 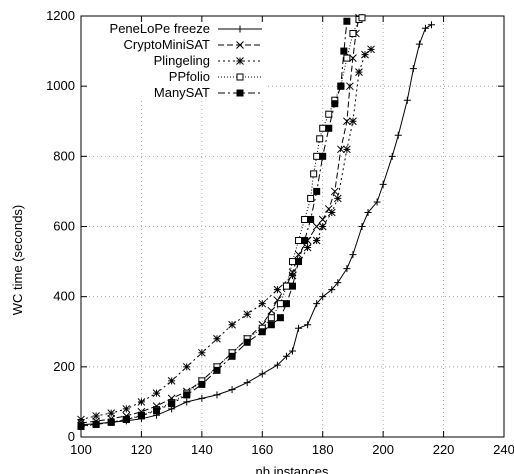 I want to click on y-tick-label: 0, so click(x=71, y=436).